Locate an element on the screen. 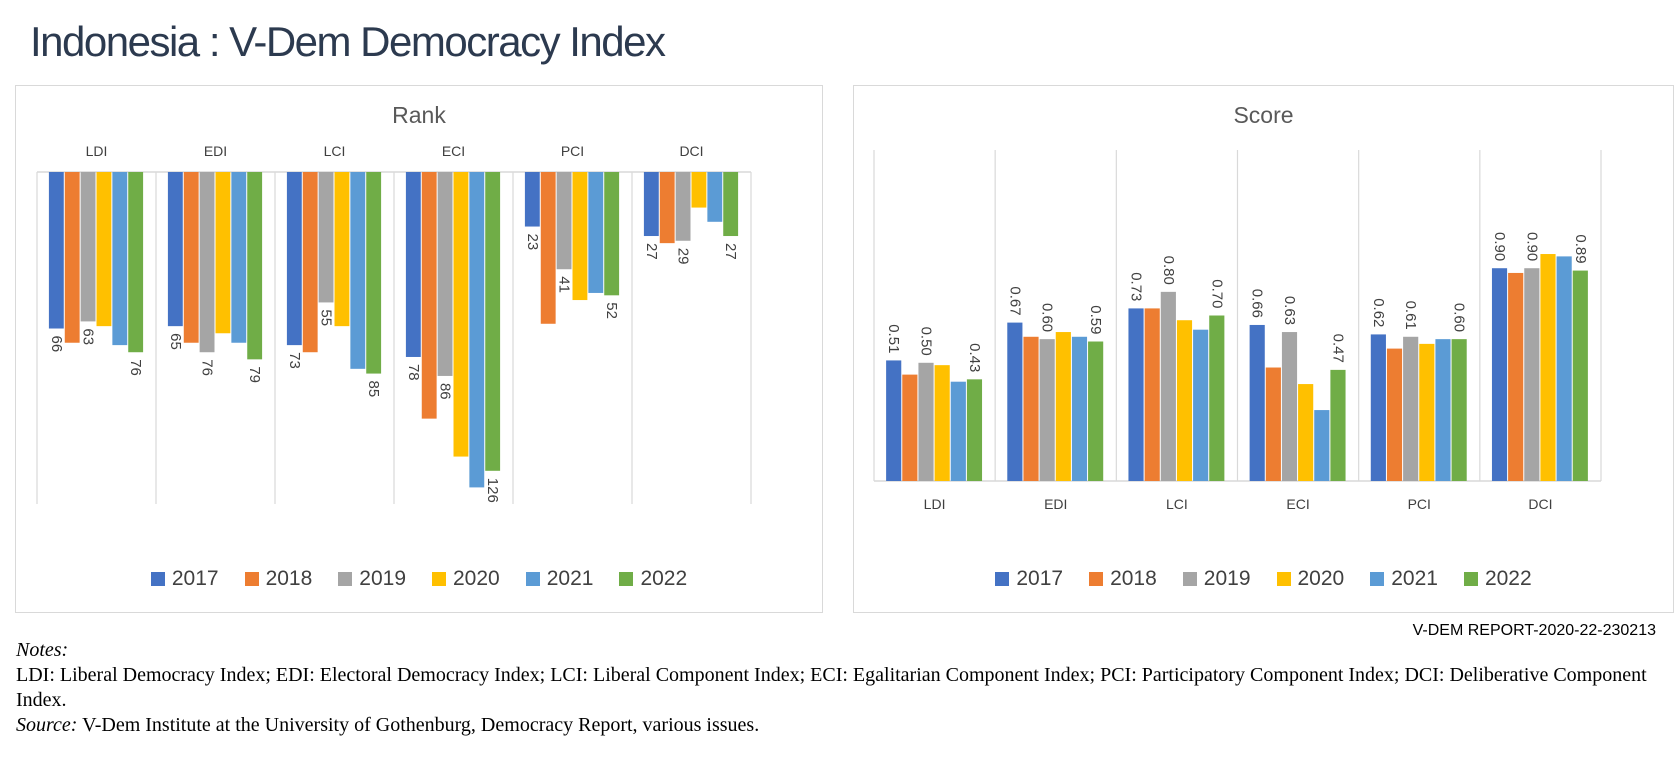  bar-score-pci-2022 is located at coordinates (1459, 410).